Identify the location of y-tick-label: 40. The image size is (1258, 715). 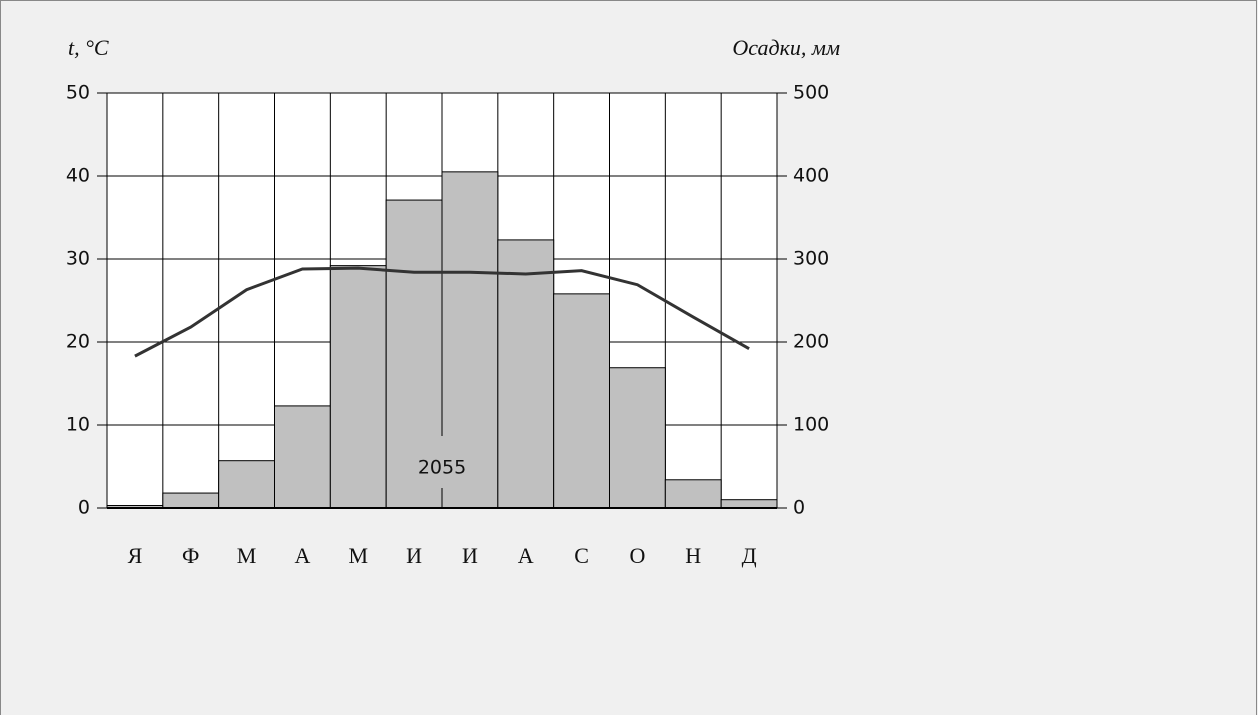
(78, 176).